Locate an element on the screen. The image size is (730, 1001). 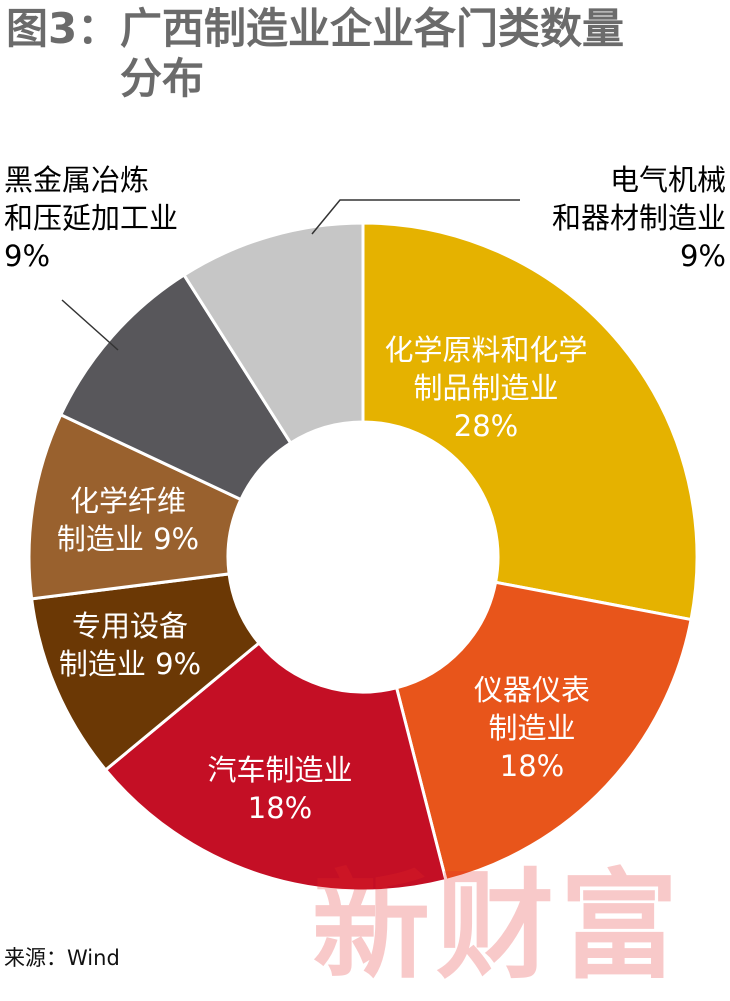
leader-lines is located at coordinates (290, 275).